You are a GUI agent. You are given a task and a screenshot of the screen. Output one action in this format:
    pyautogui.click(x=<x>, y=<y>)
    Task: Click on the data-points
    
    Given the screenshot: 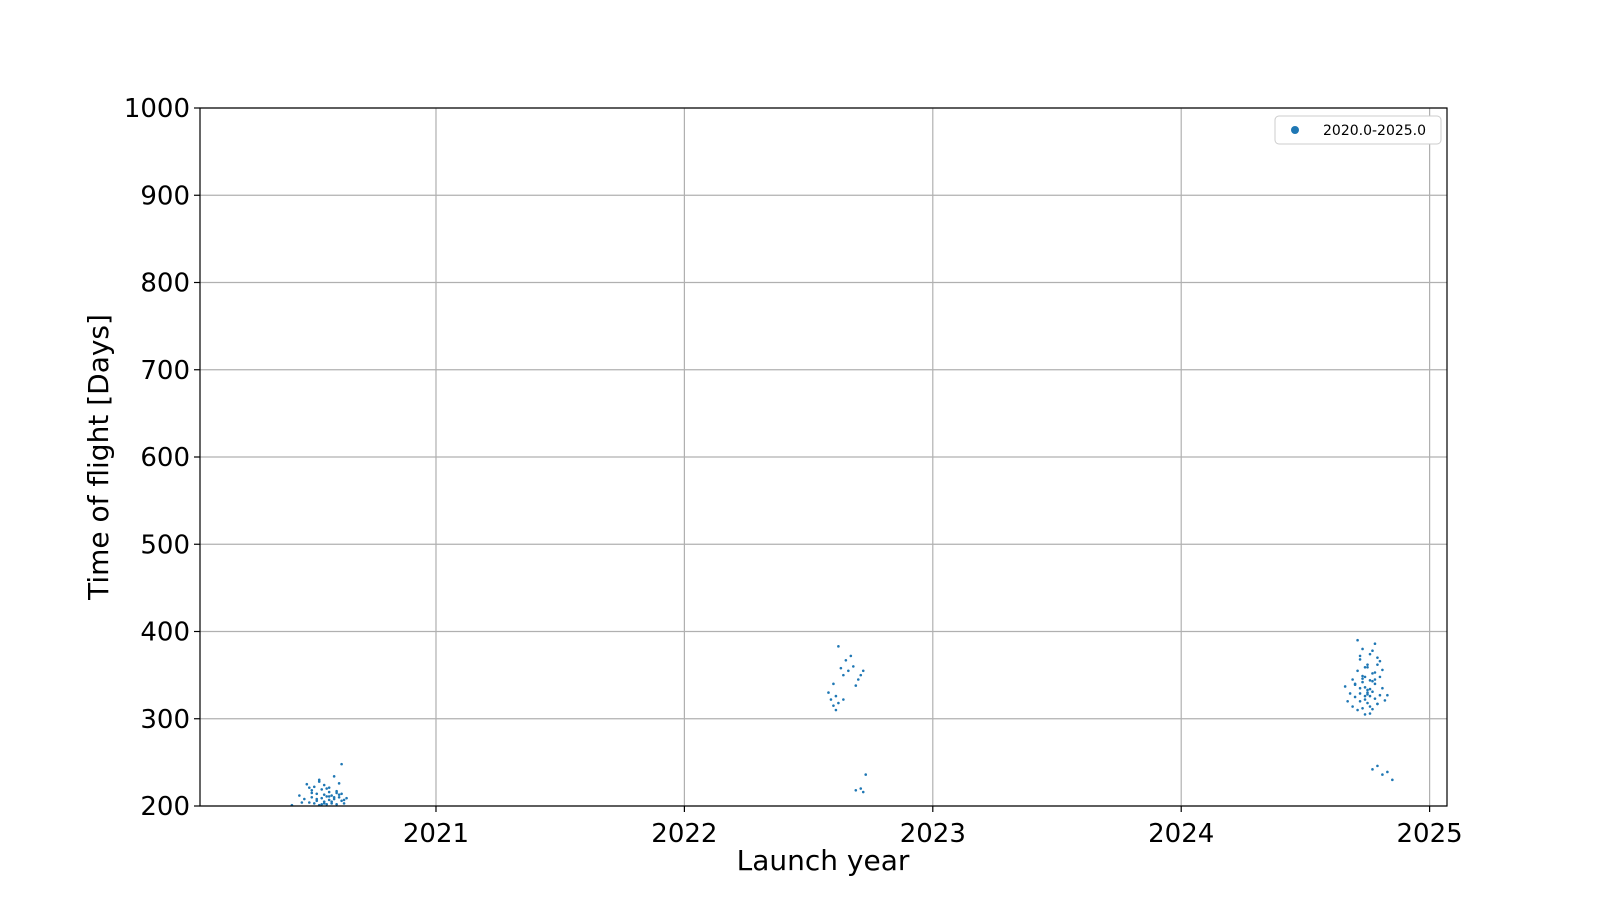 What is the action you would take?
    pyautogui.click(x=842, y=722)
    